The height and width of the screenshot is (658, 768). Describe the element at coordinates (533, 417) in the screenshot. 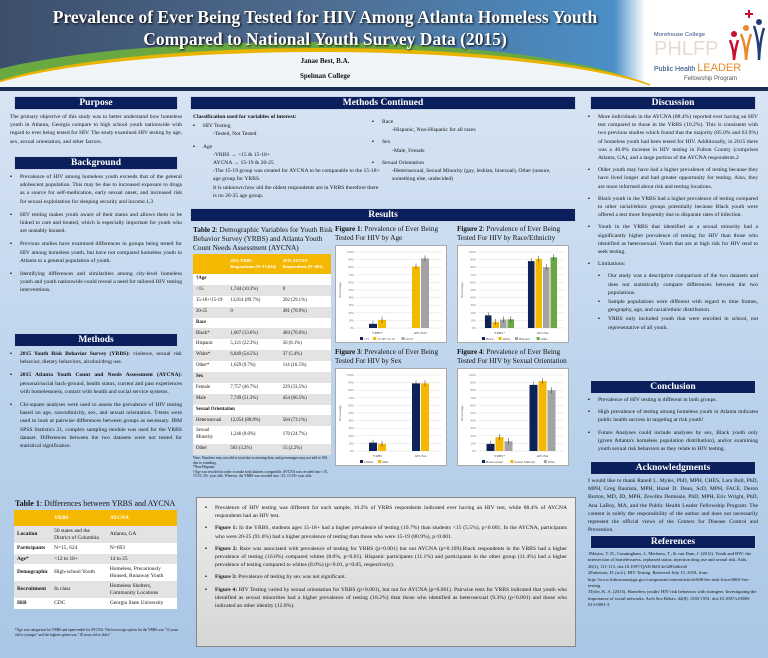

I see `bar-heterosexual` at that location.